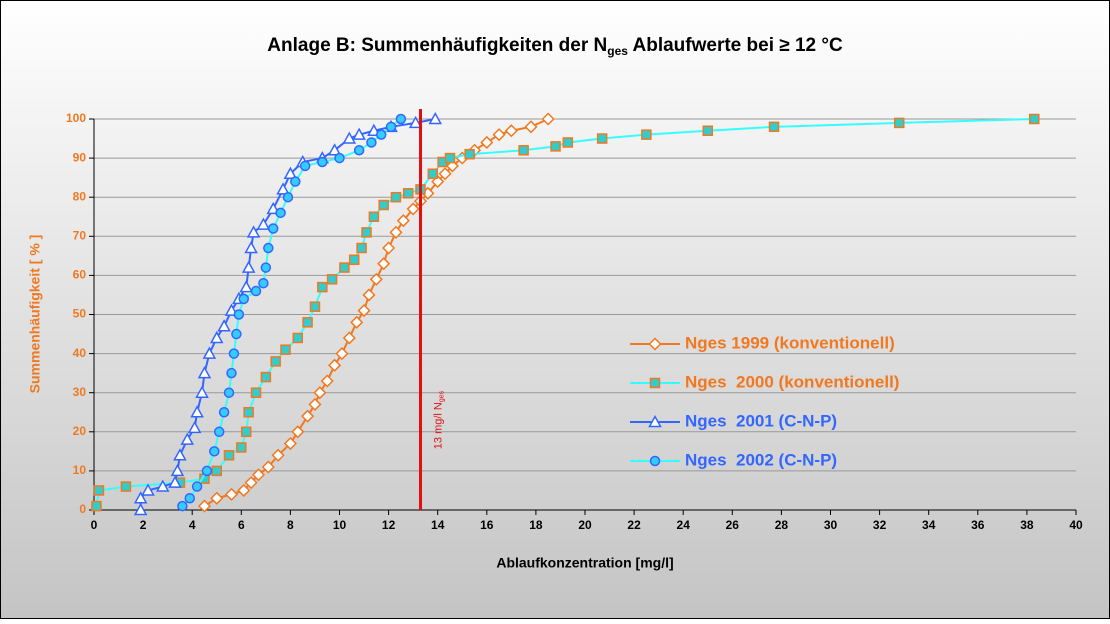 The height and width of the screenshot is (624, 1110). I want to click on title-rest: Ablaufwerte bei ≥ 12 °C, so click(735, 45).